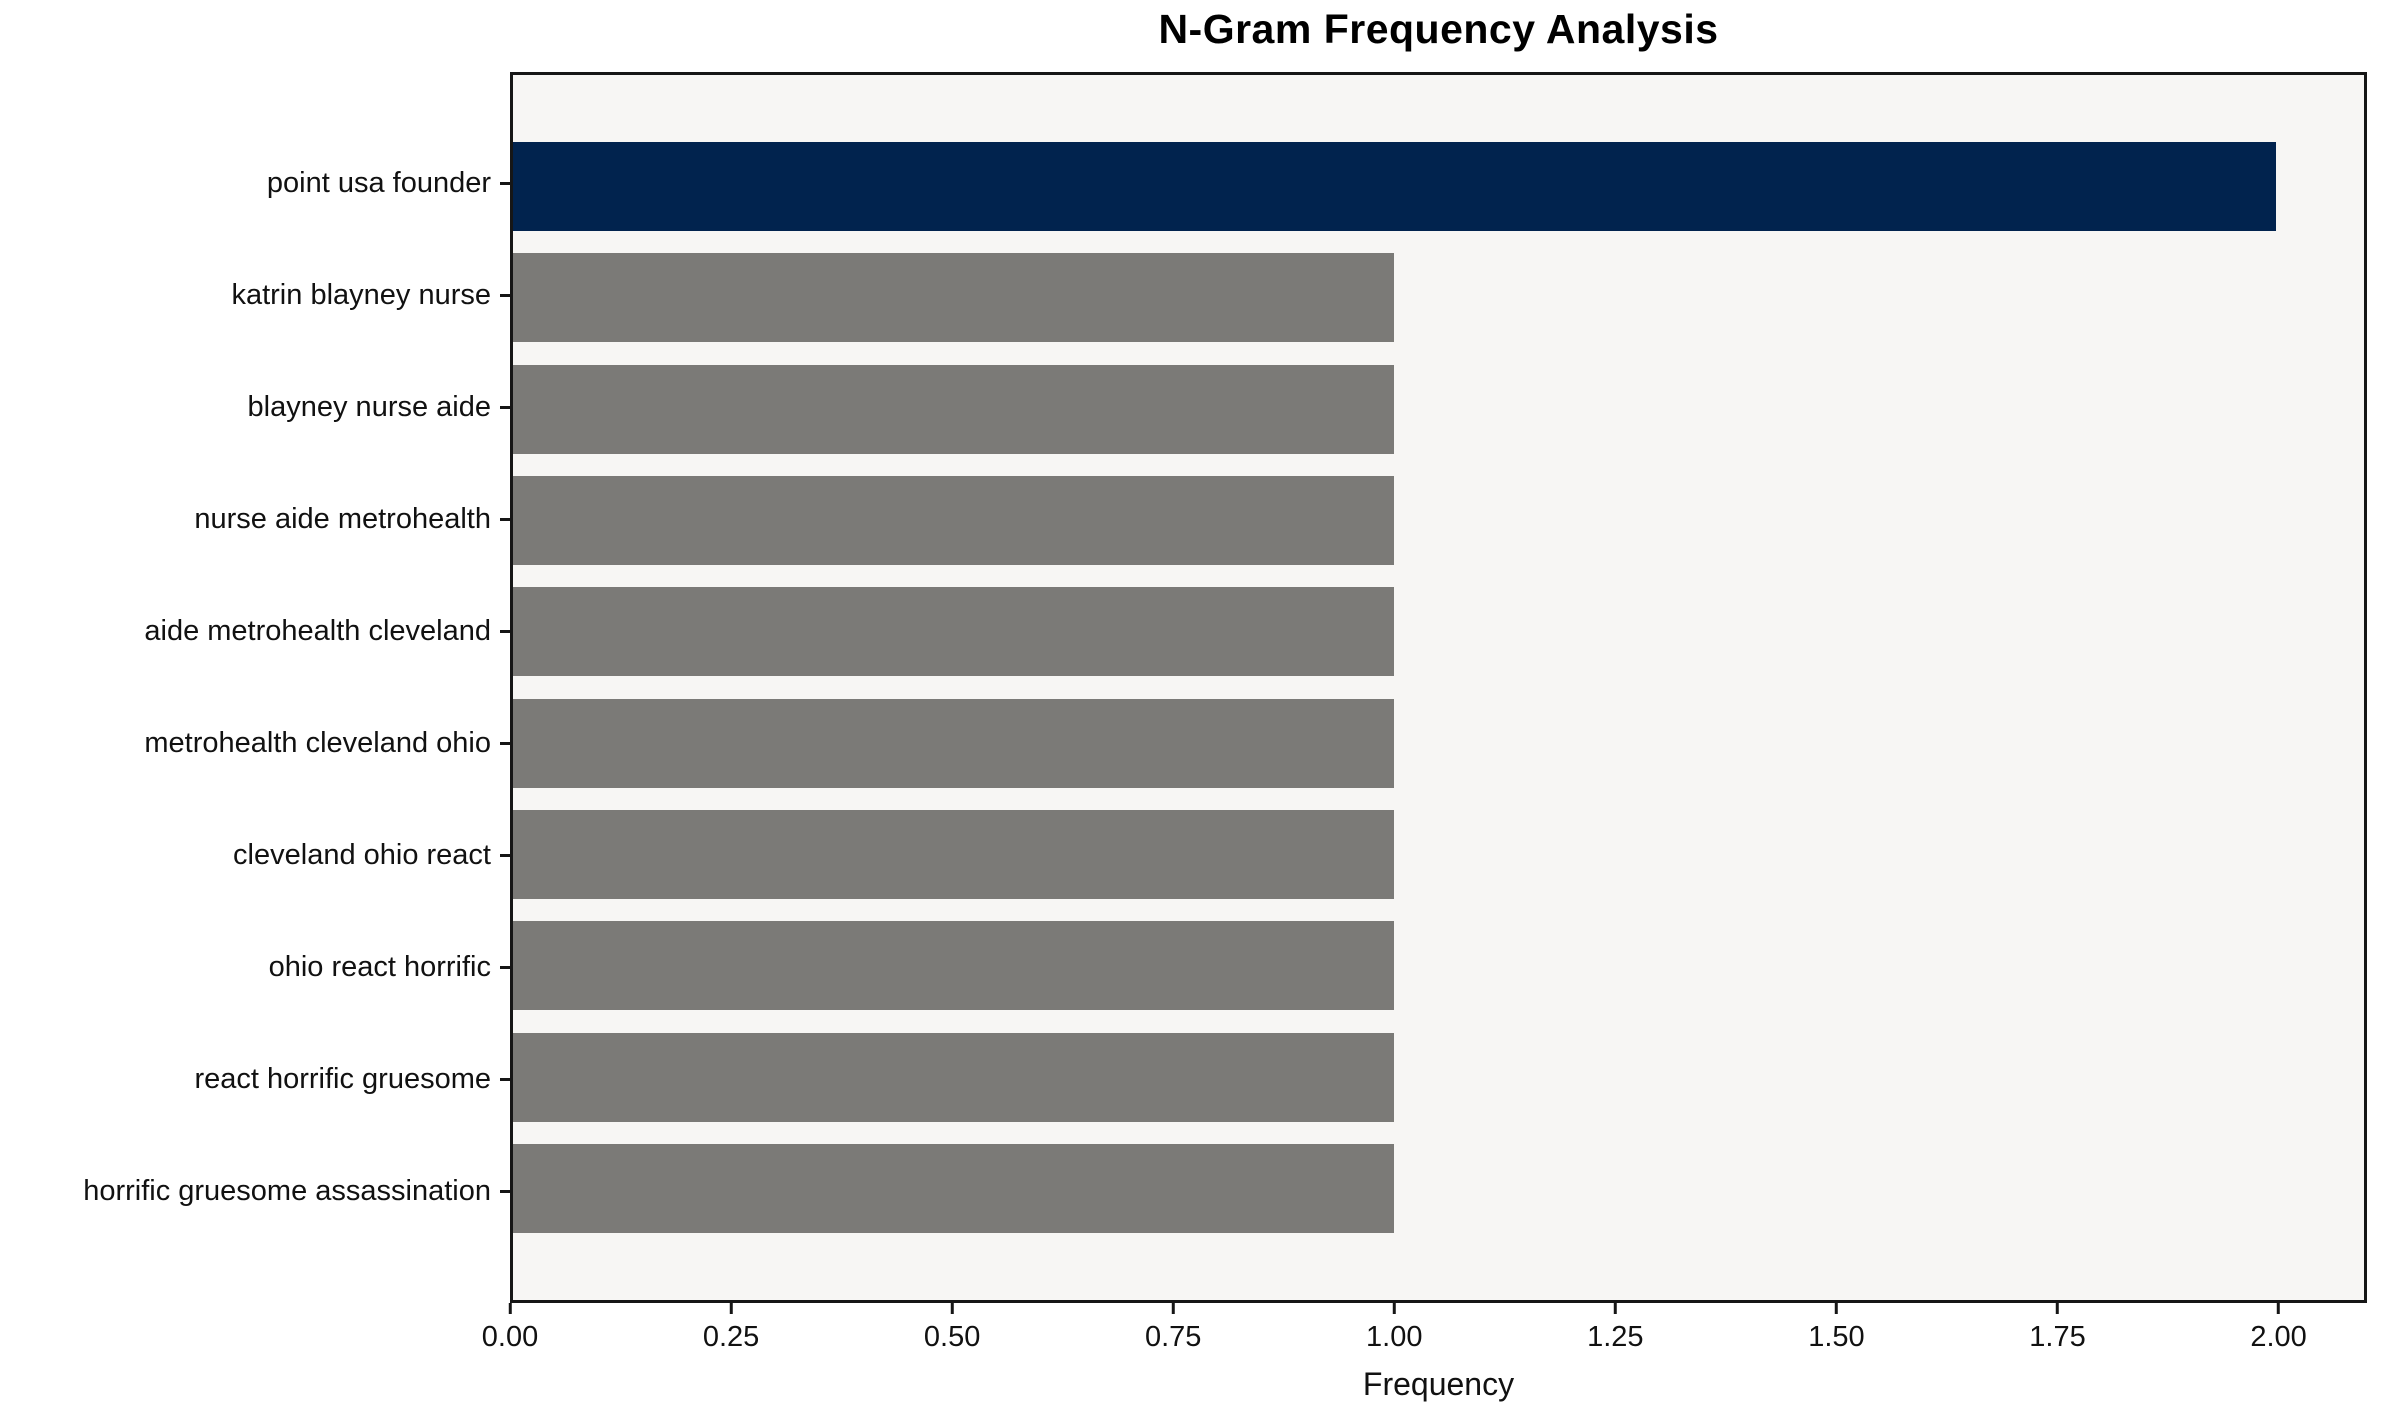  What do you see at coordinates (361, 295) in the screenshot?
I see `y-tick-label: katrin blayney nurse` at bounding box center [361, 295].